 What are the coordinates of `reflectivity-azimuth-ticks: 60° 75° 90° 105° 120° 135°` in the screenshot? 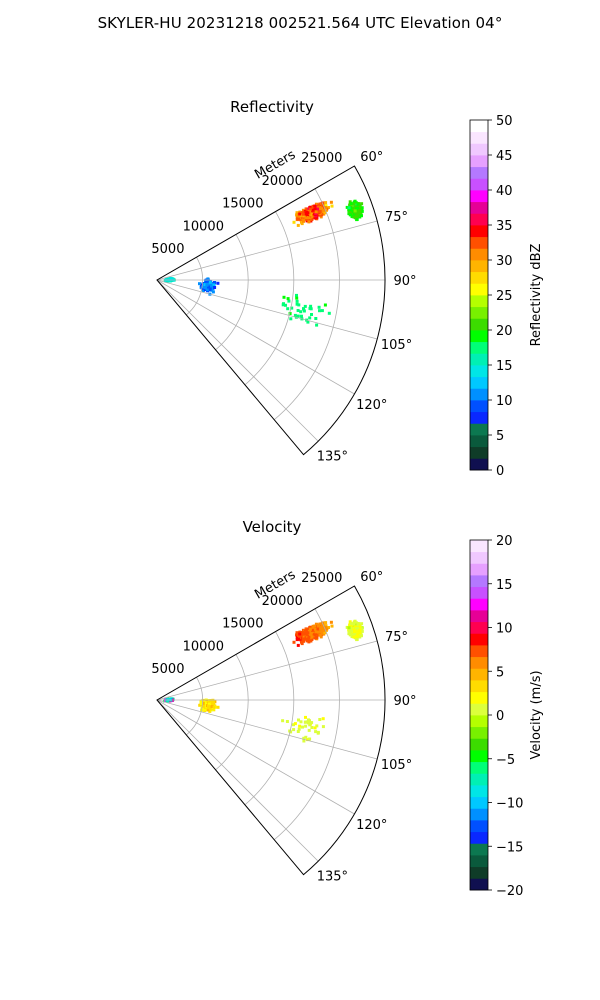 It's located at (367, 307).